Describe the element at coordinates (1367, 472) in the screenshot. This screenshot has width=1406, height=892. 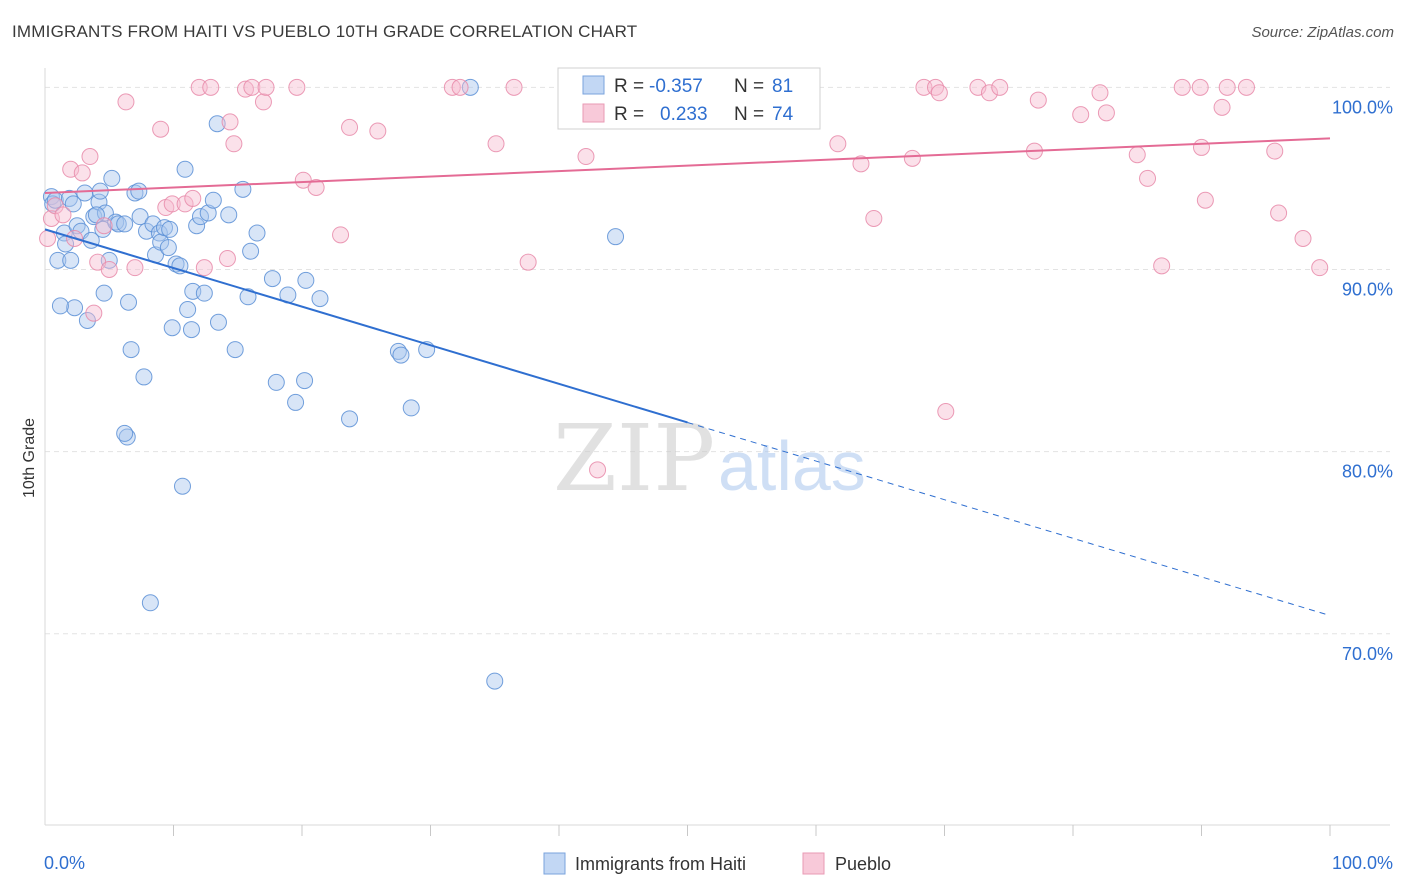
I see `y-tick-label: 80.0%` at that location.